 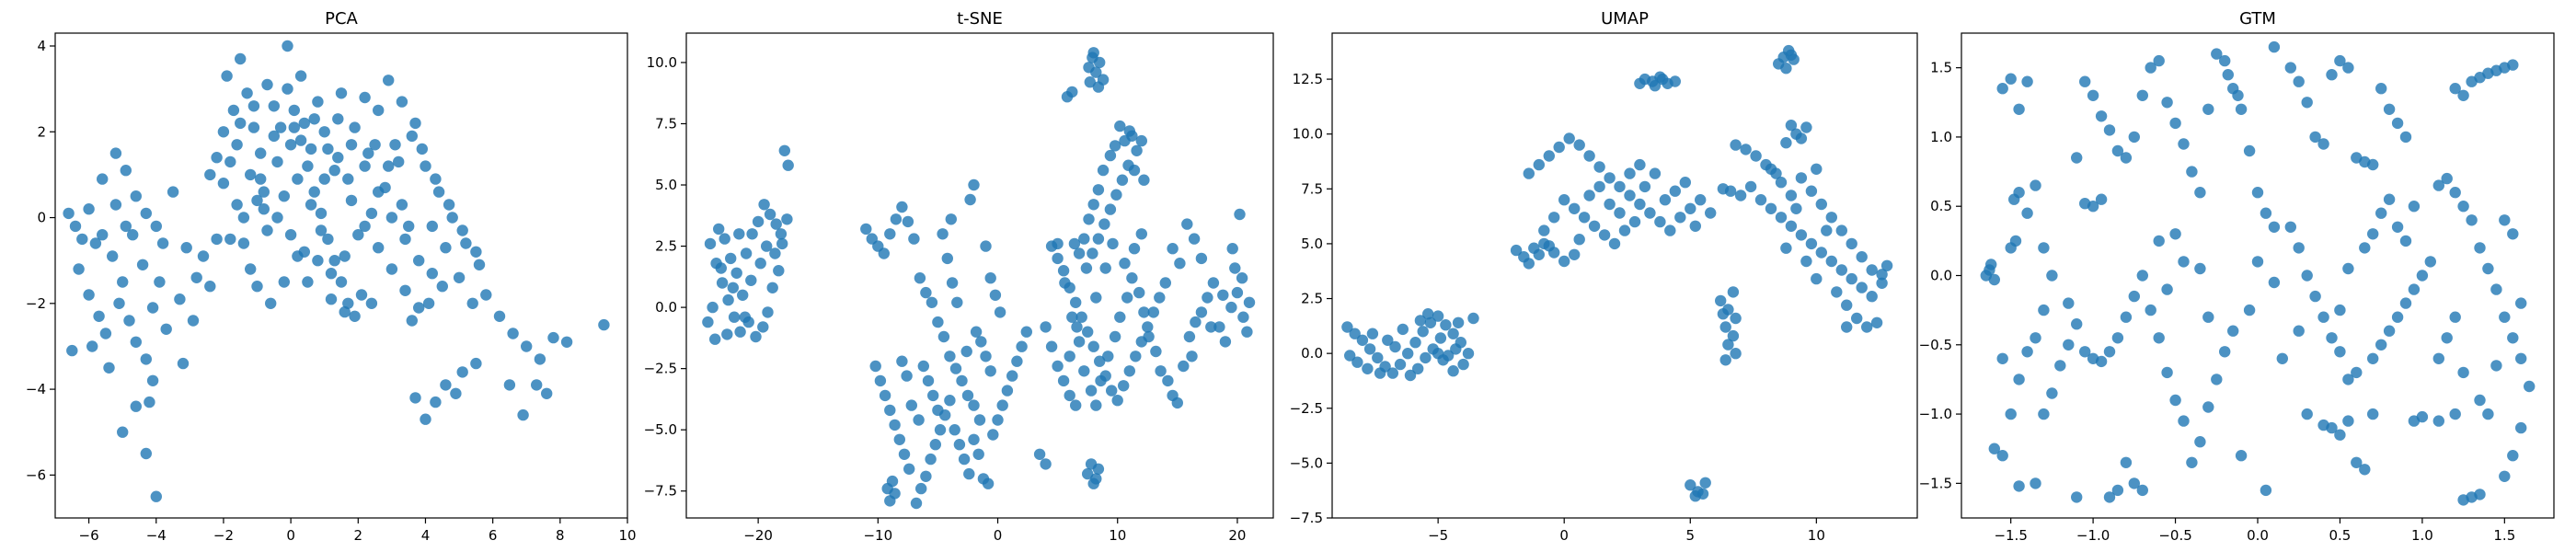 I want to click on y-tick-label: 0.5, so click(x=1941, y=206).